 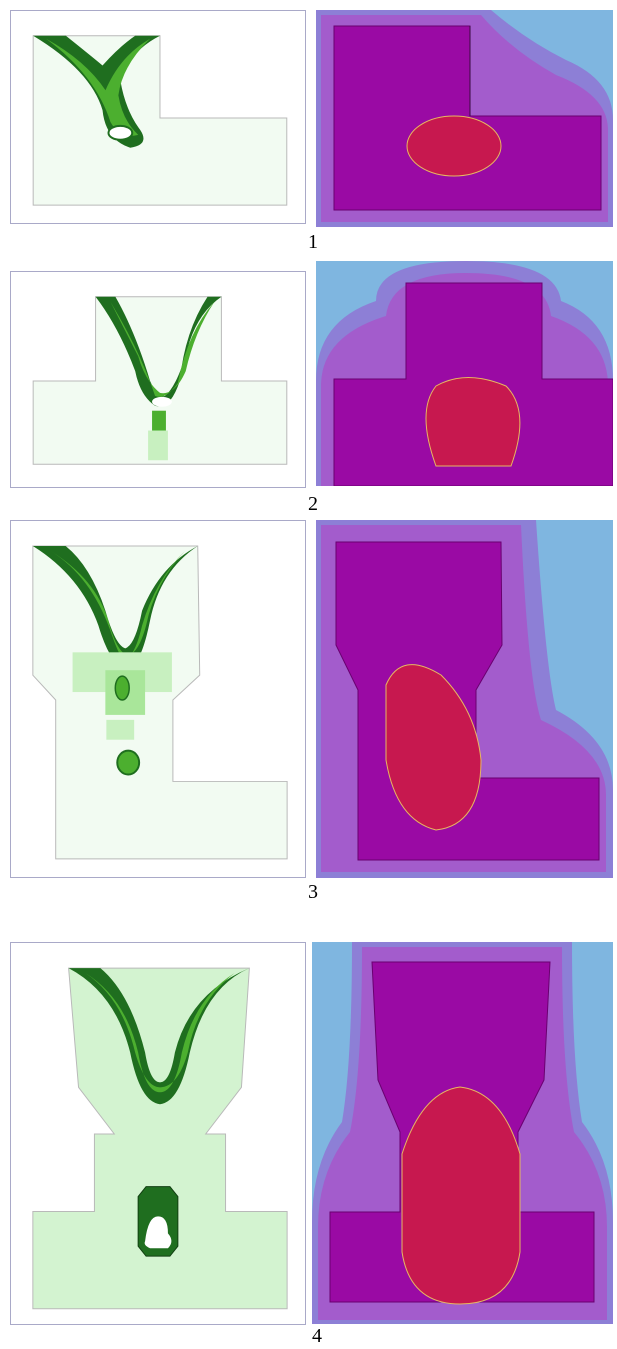 What do you see at coordinates (128, 762) in the screenshot?
I see `shrinkage-spot-3b` at bounding box center [128, 762].